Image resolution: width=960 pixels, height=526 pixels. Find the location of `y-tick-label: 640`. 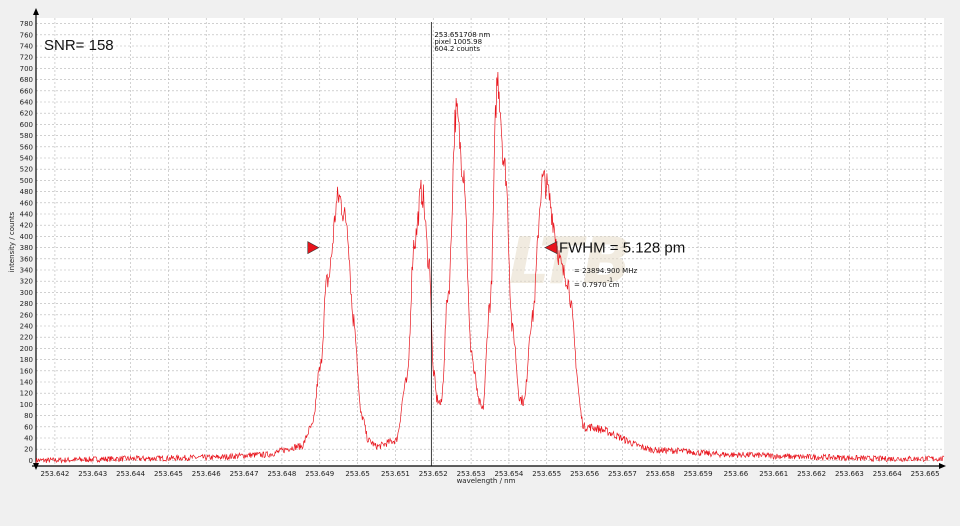

y-tick-label: 640 is located at coordinates (26, 103).